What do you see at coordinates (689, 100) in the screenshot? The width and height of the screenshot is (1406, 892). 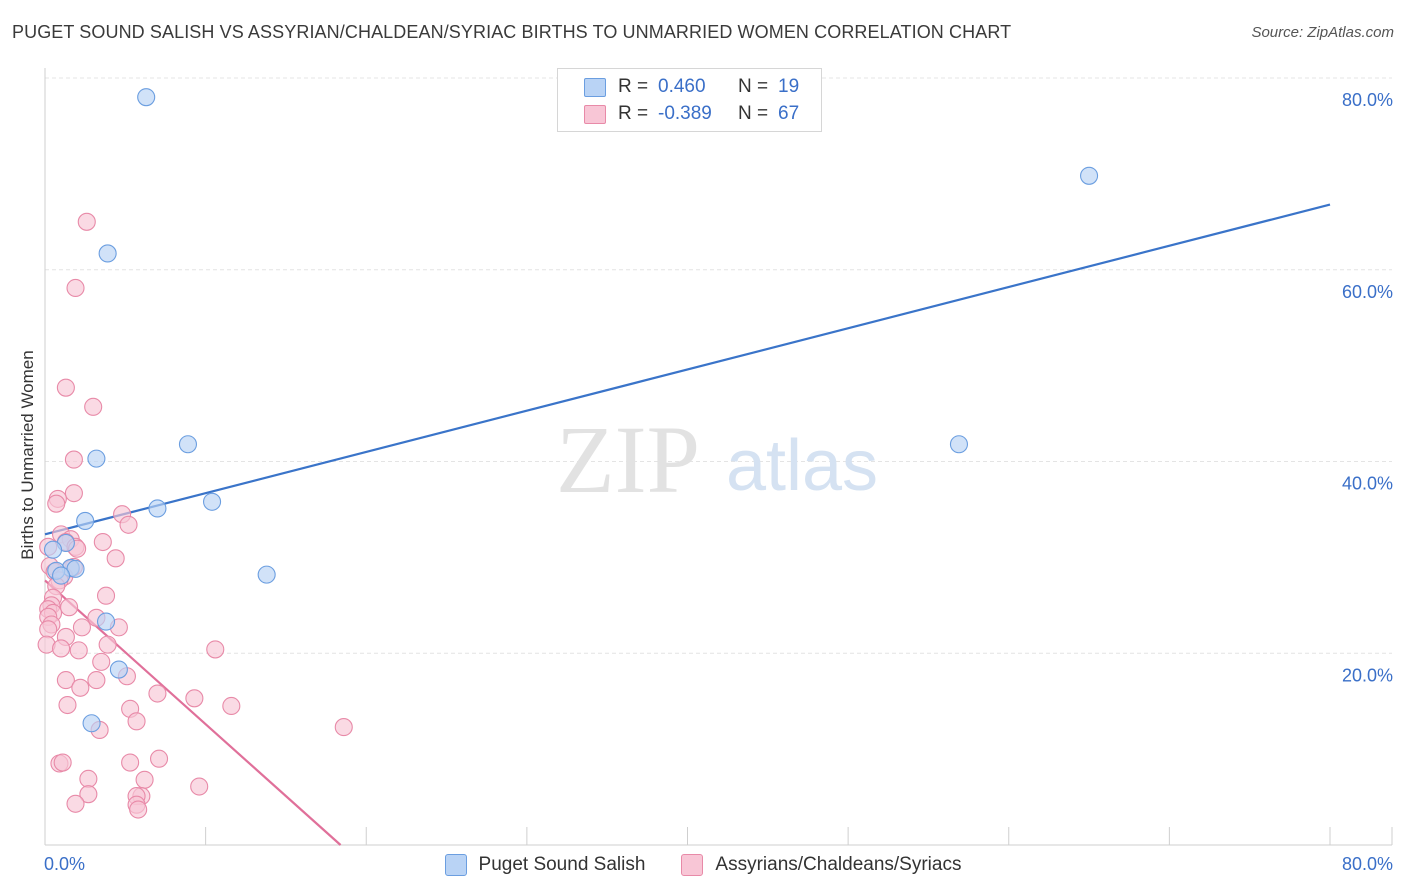 I see `correlation-legend: R = 0.460 N = 19 R = -0.389 N = 67` at bounding box center [689, 100].